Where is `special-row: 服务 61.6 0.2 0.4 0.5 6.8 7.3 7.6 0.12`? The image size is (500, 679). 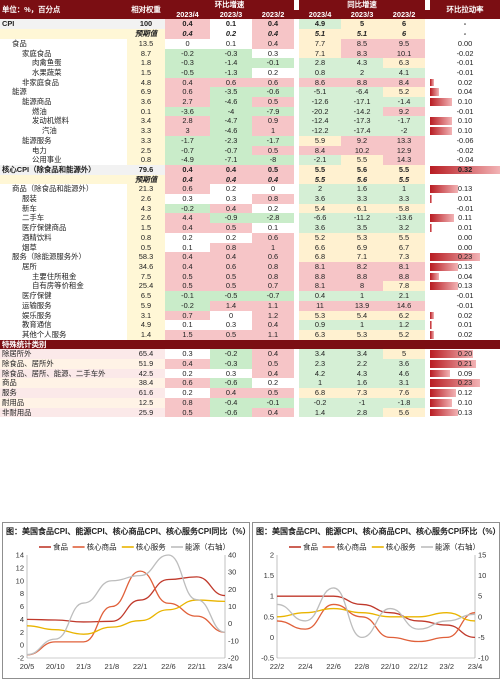 special-row: 服务 61.6 0.2 0.4 0.5 6.8 7.3 7.6 0.12 is located at coordinates (250, 393).